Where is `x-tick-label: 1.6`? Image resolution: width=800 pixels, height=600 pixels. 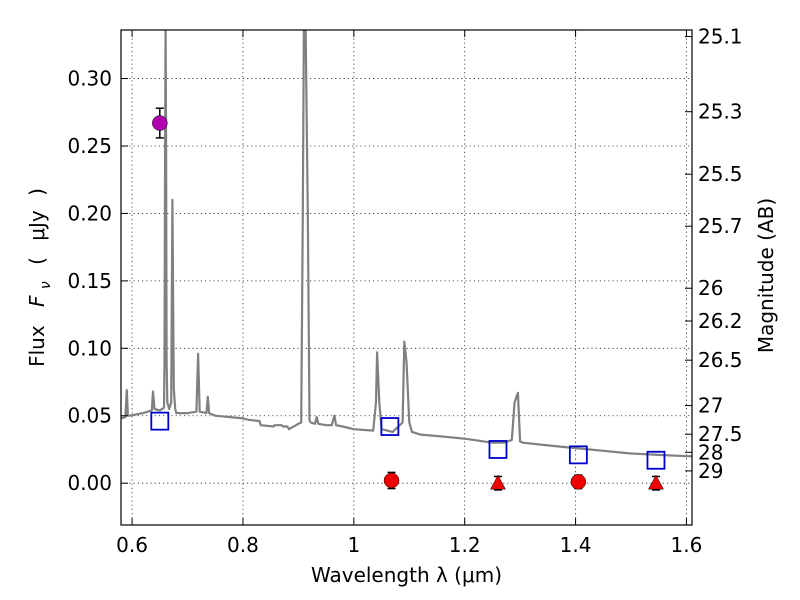 x-tick-label: 1.6 is located at coordinates (687, 545).